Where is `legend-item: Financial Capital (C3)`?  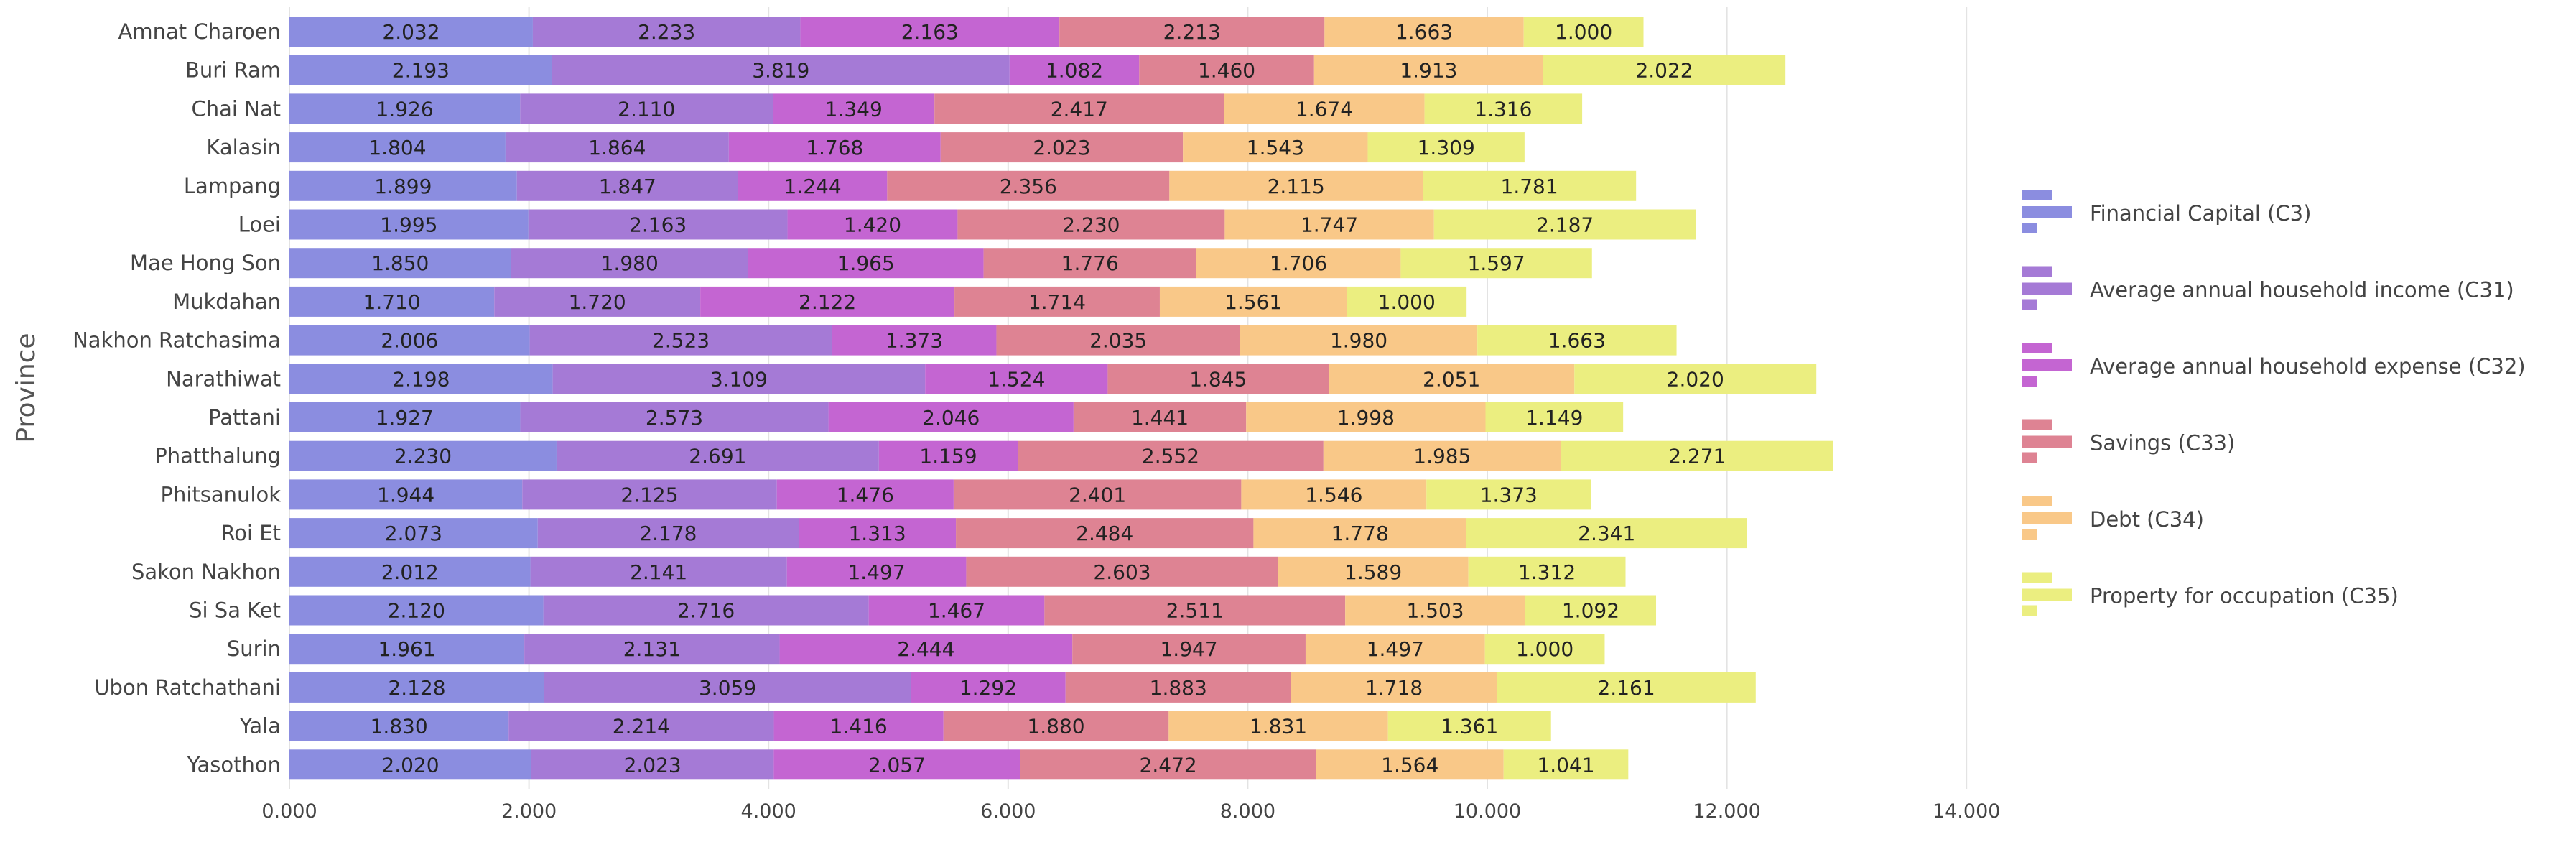
legend-item: Financial Capital (C3) is located at coordinates (2166, 212).